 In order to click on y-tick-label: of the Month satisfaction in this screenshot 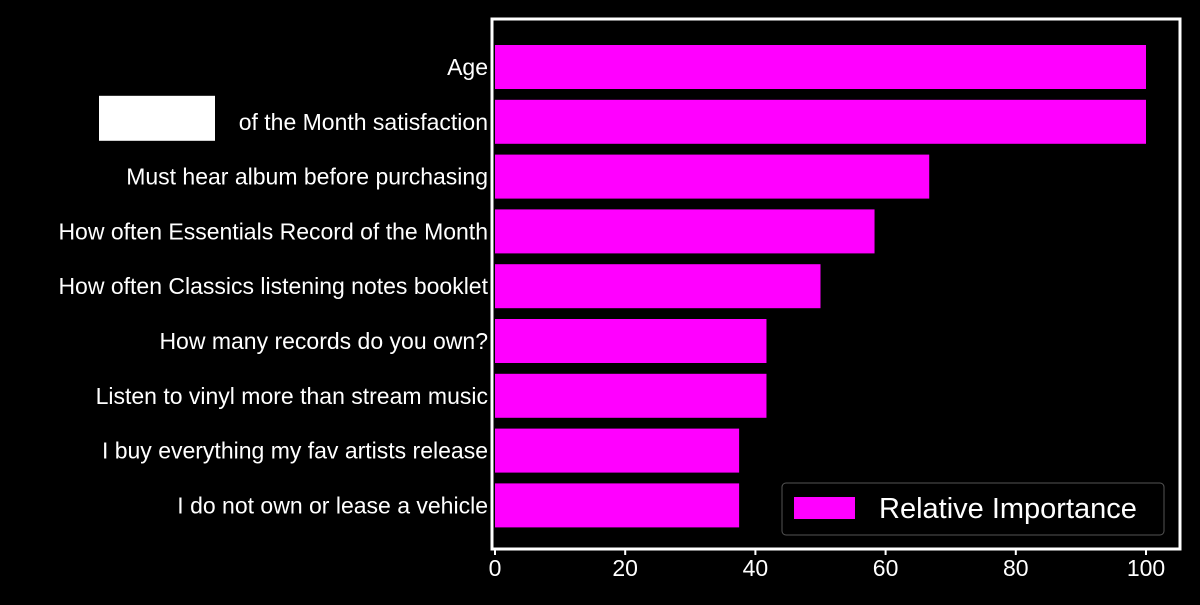, I will do `click(363, 122)`.